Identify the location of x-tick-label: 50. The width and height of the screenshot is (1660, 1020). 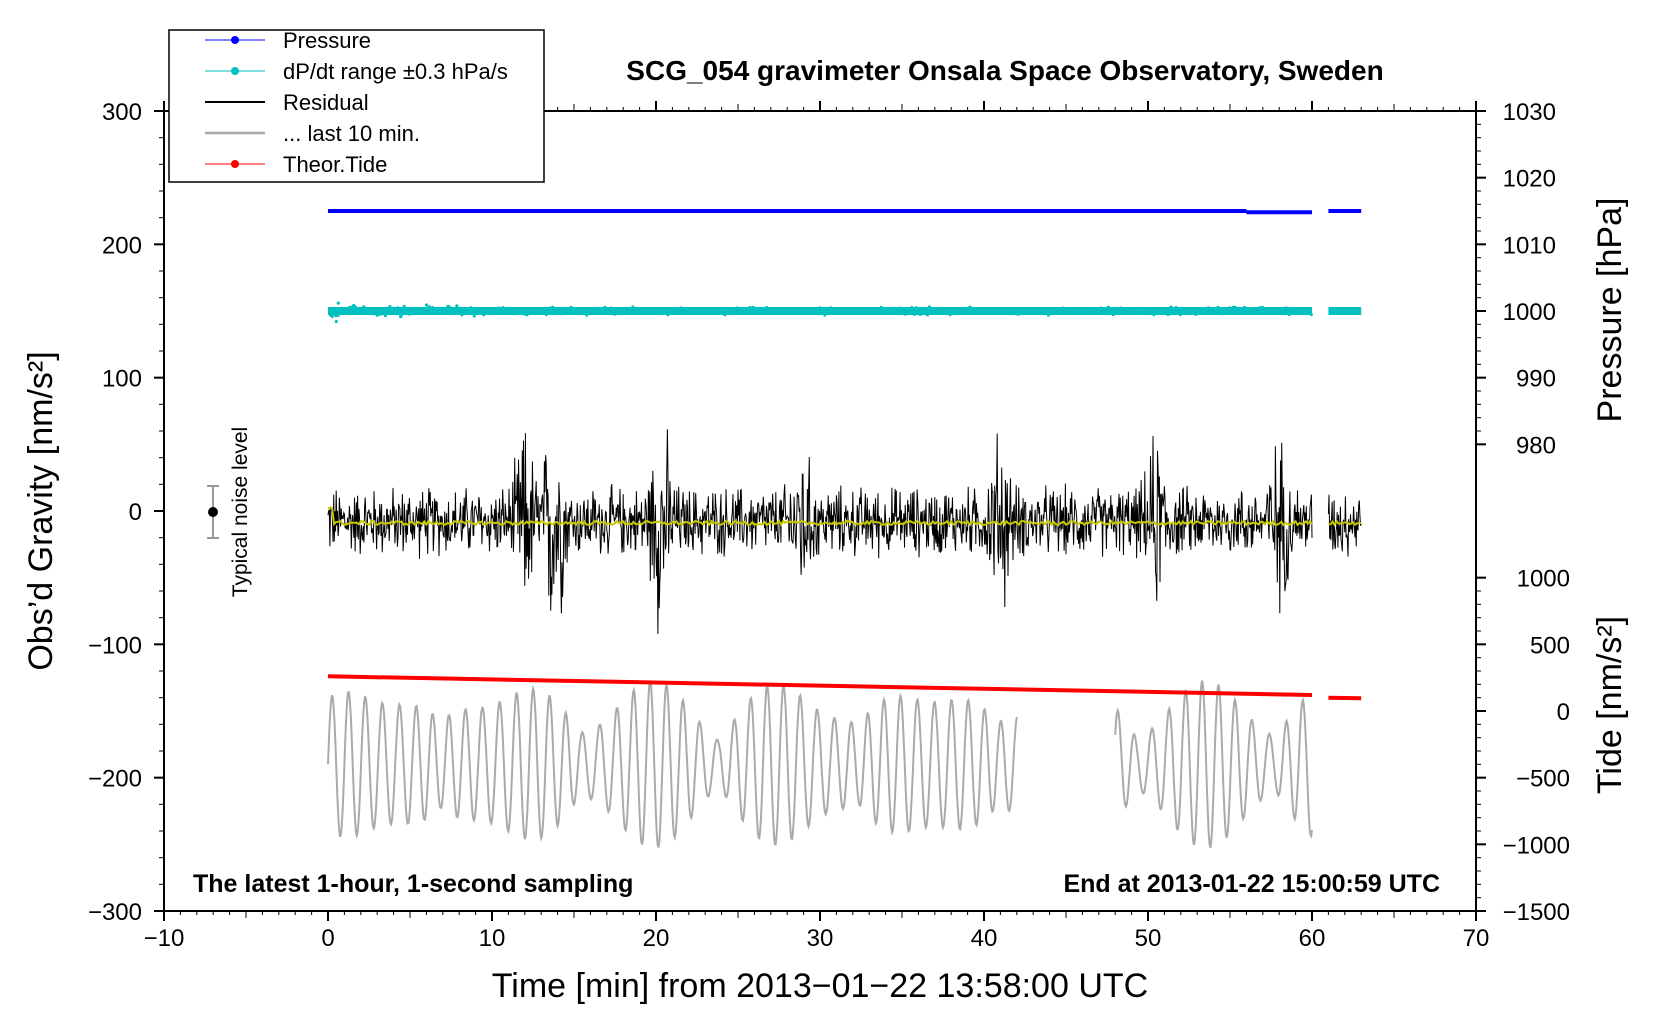
(1148, 938).